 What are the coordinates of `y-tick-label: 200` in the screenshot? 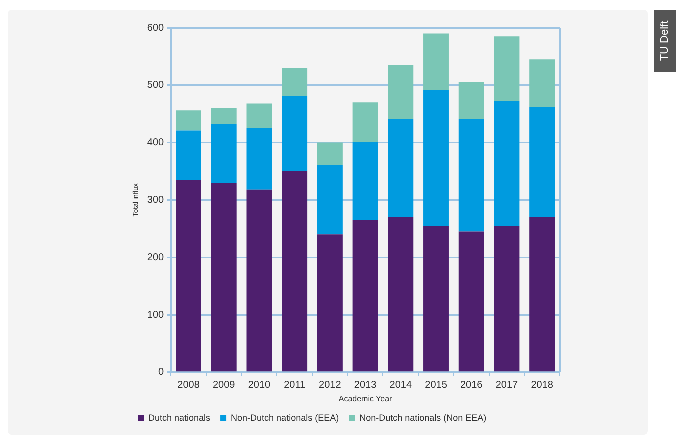 It's located at (156, 258).